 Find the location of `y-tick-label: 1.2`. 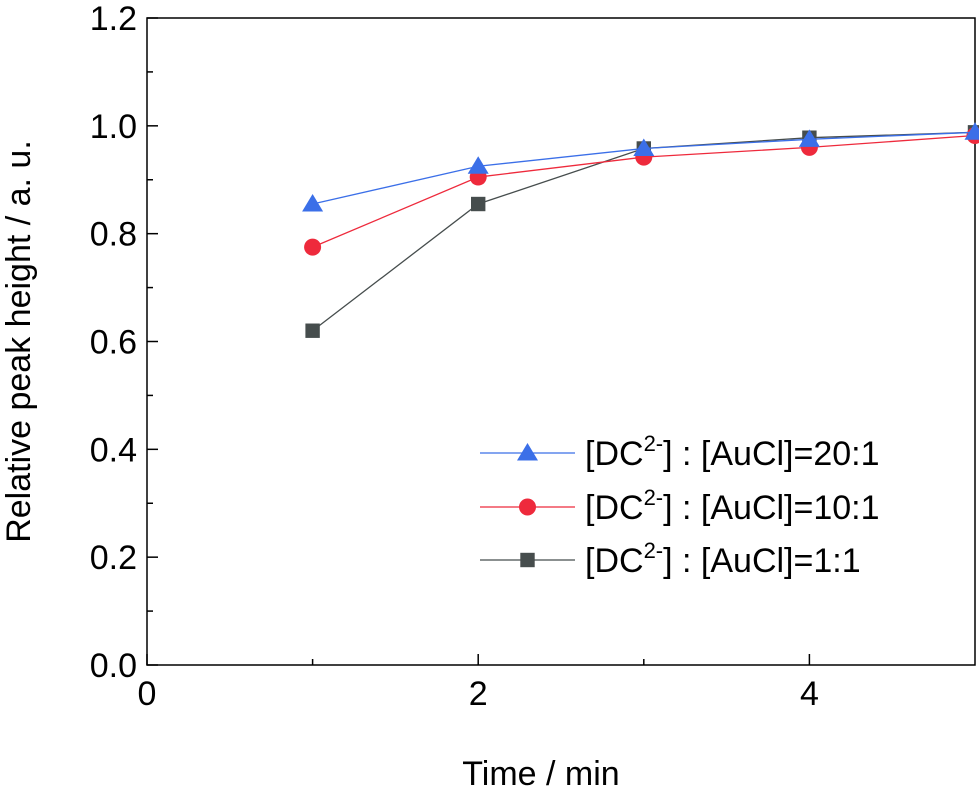

y-tick-label: 1.2 is located at coordinates (113, 19).